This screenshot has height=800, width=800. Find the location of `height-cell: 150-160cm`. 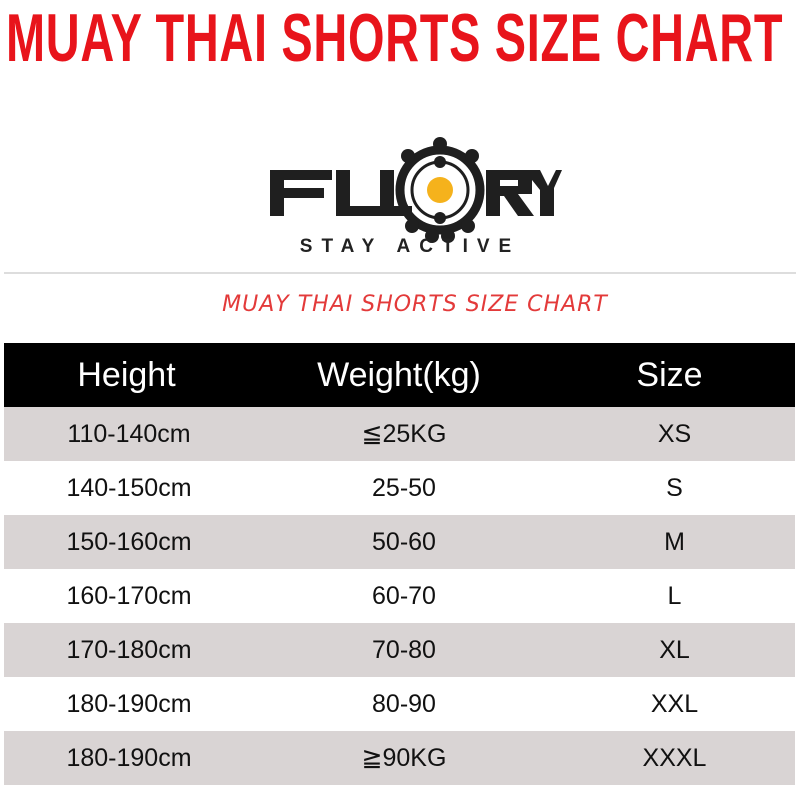

height-cell: 150-160cm is located at coordinates (129, 541).